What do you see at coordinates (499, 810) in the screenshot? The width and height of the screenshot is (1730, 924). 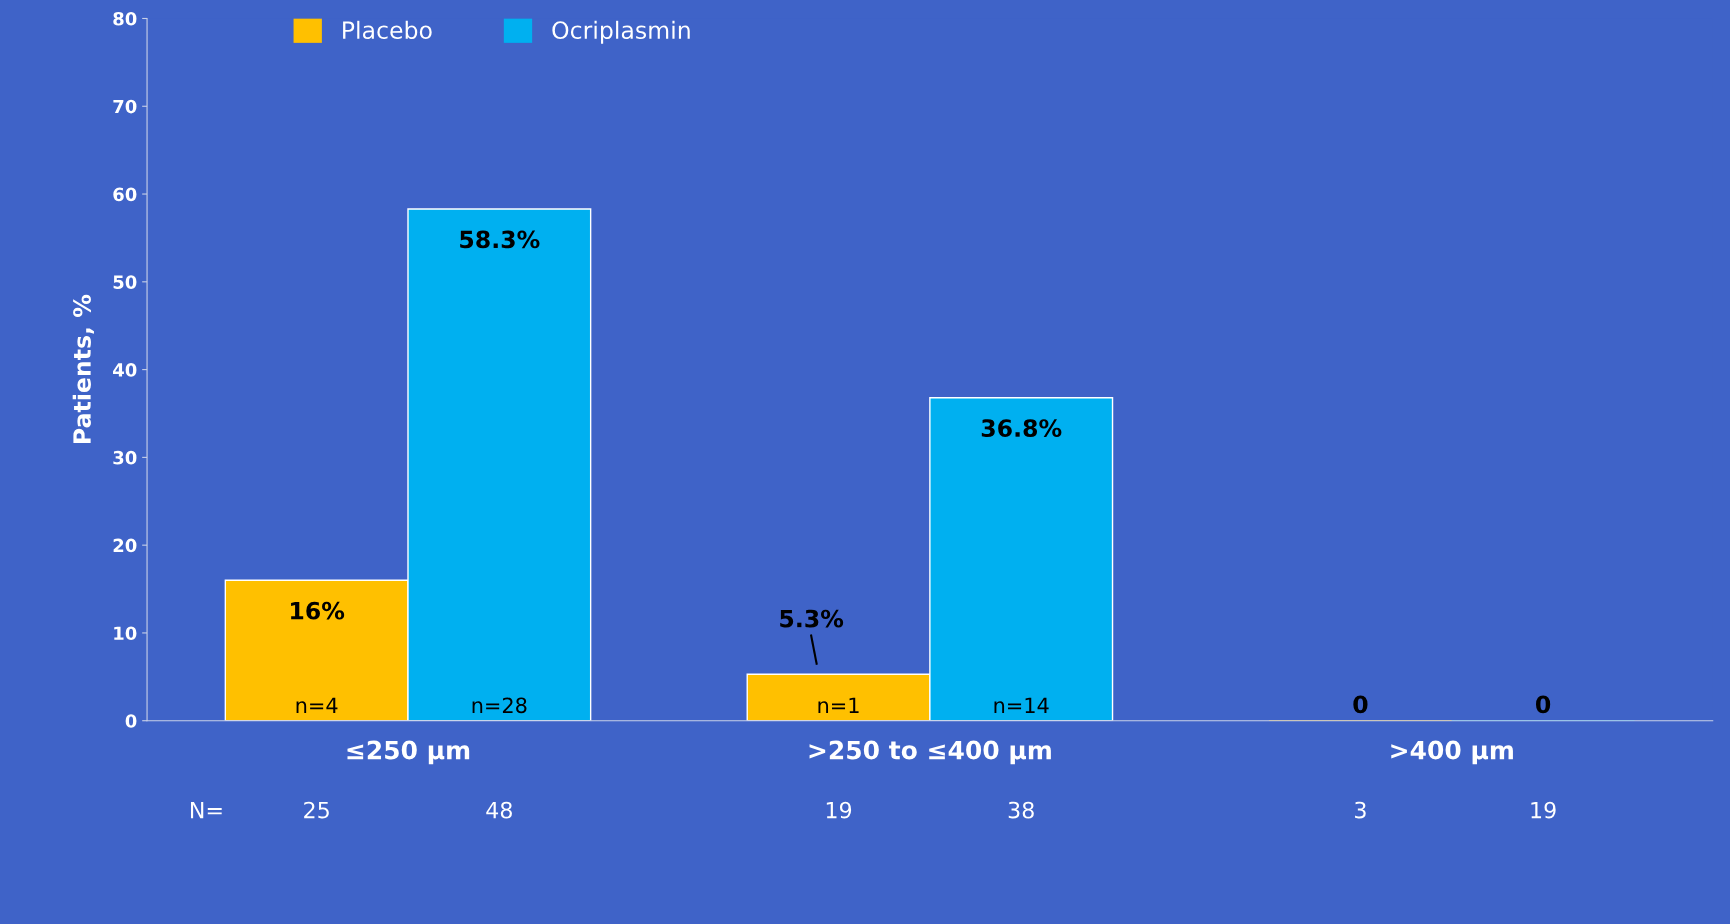 I see `text: 48` at bounding box center [499, 810].